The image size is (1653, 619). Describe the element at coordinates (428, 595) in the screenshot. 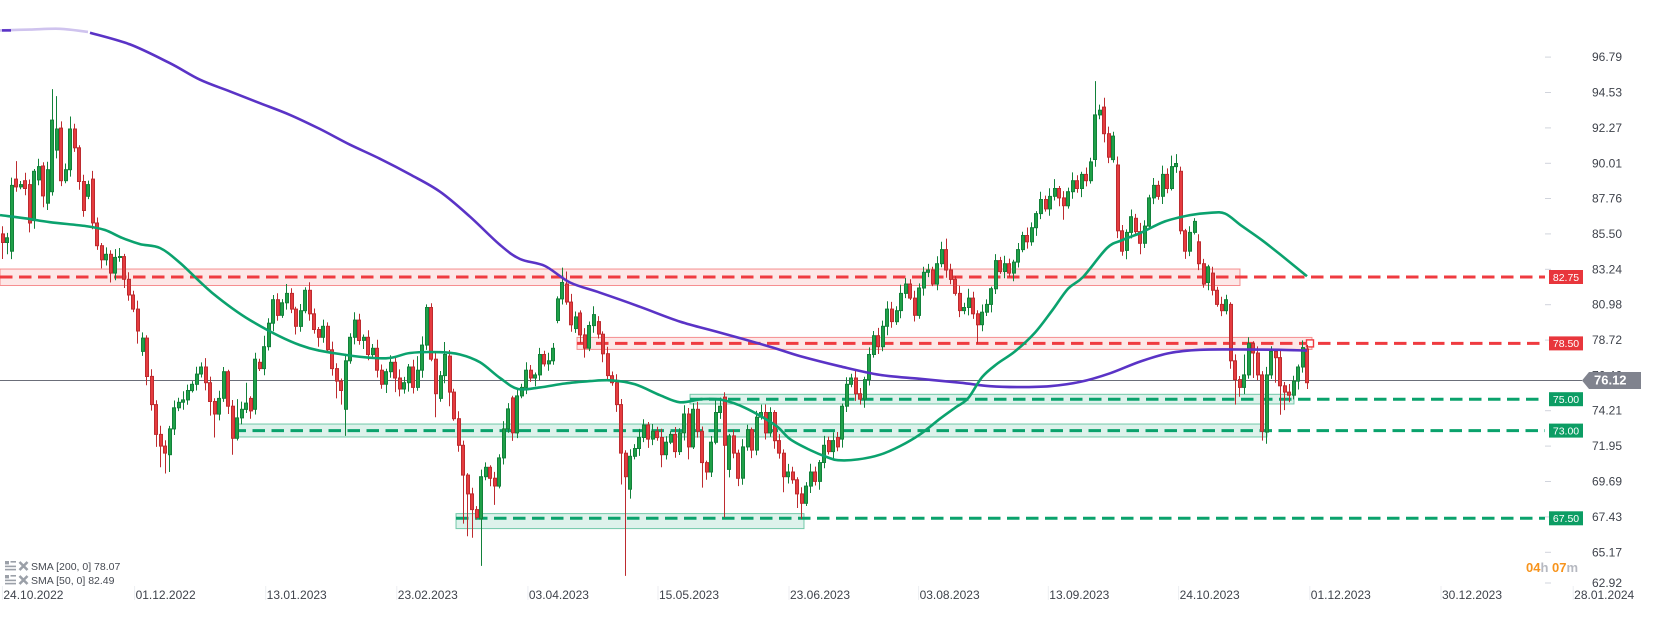

I see `svg-text: 23.02.2023` at that location.